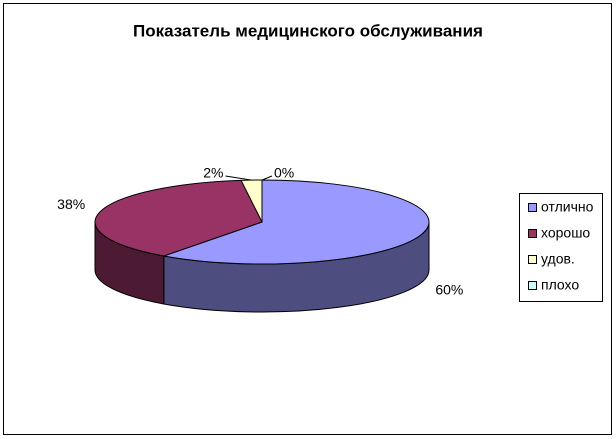 Image resolution: width=616 pixels, height=439 pixels. I want to click on slice, so click(178, 242).